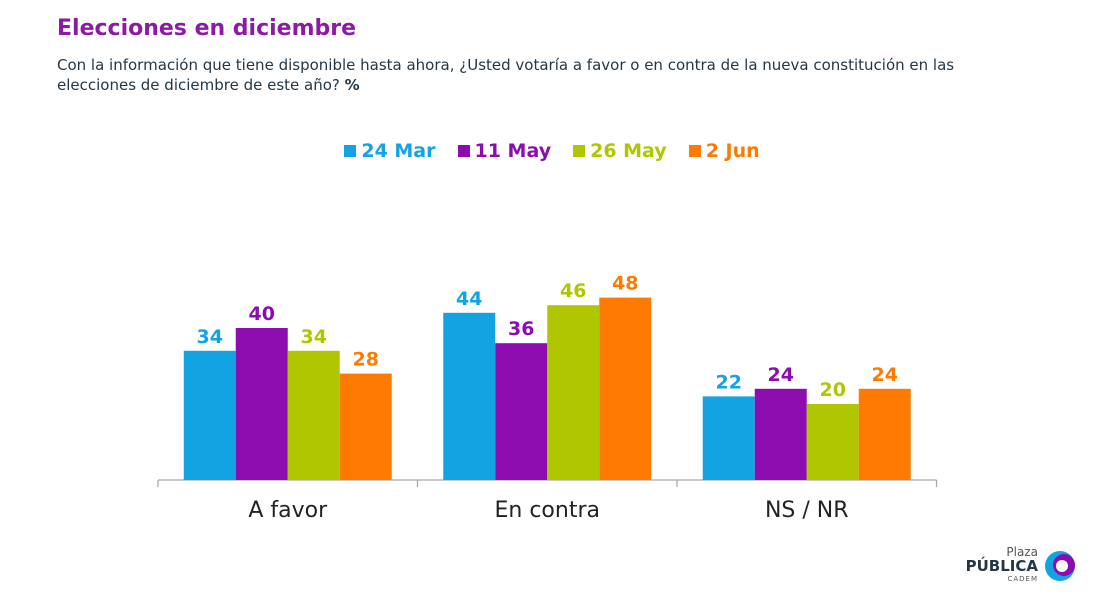 This screenshot has height=595, width=1098. I want to click on data-label: 36, so click(521, 329).